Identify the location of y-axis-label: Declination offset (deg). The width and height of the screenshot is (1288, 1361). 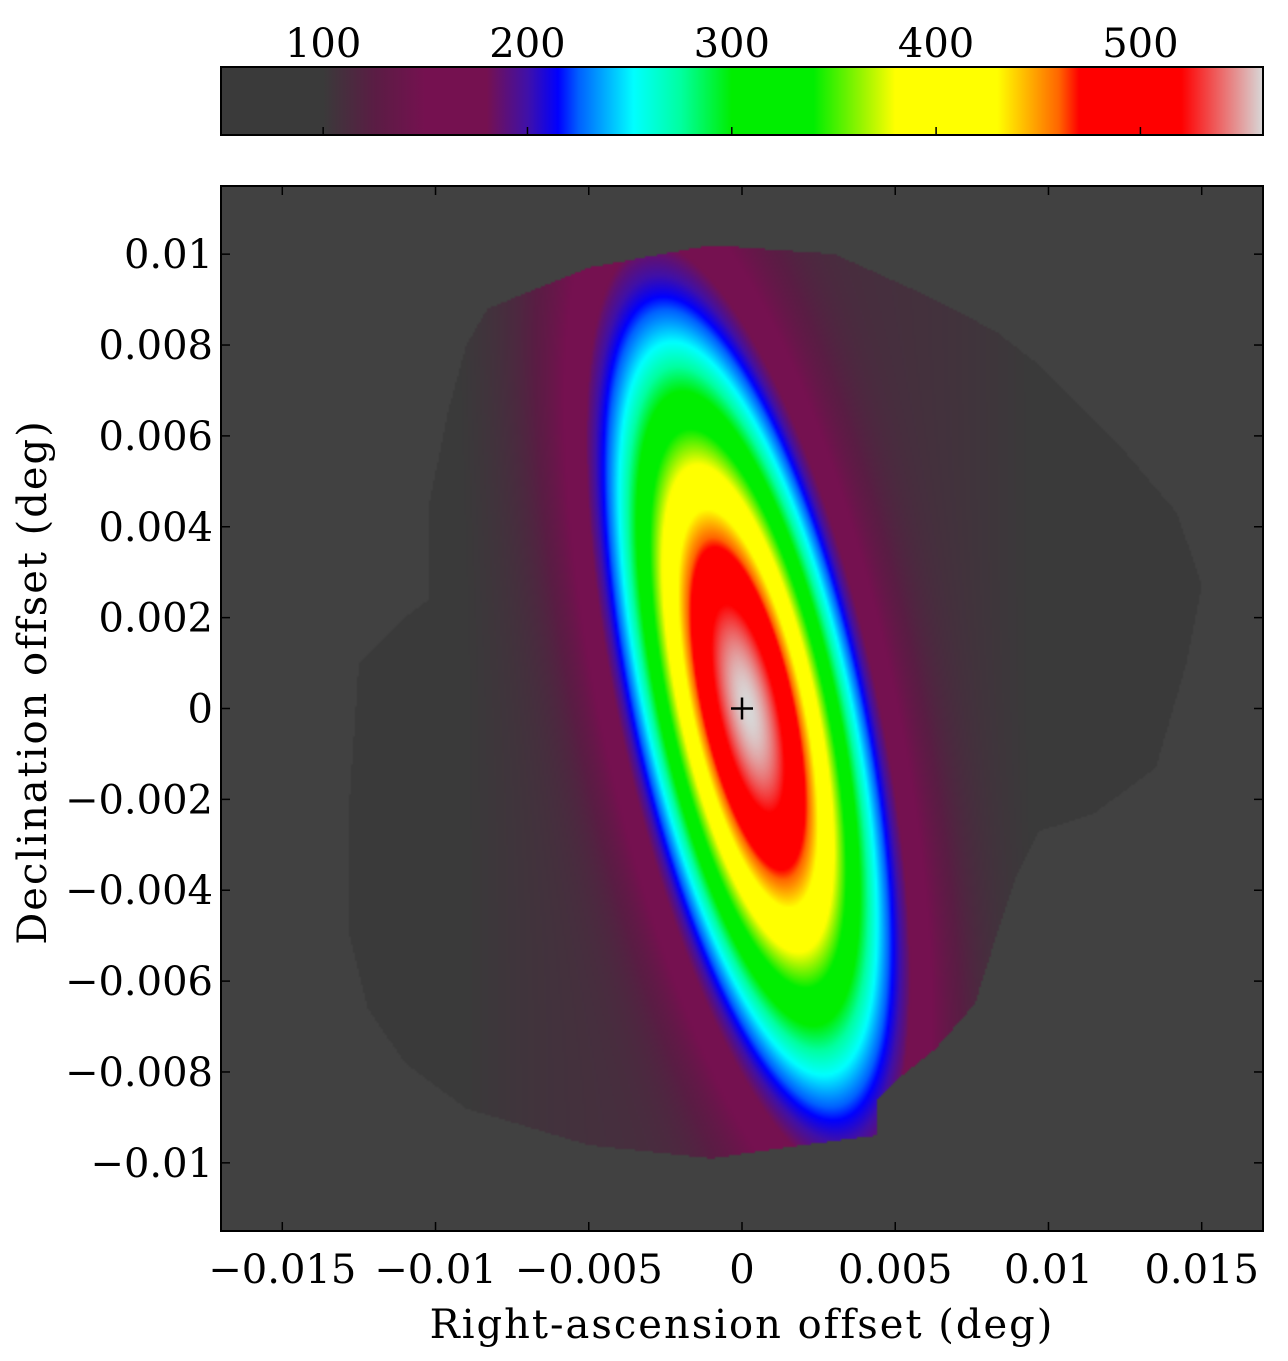
(33, 682).